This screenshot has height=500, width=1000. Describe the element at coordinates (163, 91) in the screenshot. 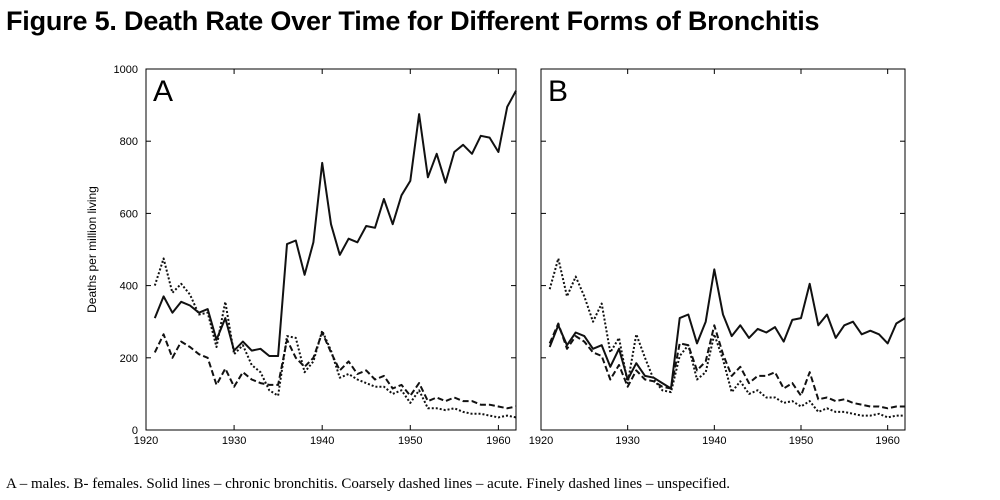

I see `panel-label: A` at that location.